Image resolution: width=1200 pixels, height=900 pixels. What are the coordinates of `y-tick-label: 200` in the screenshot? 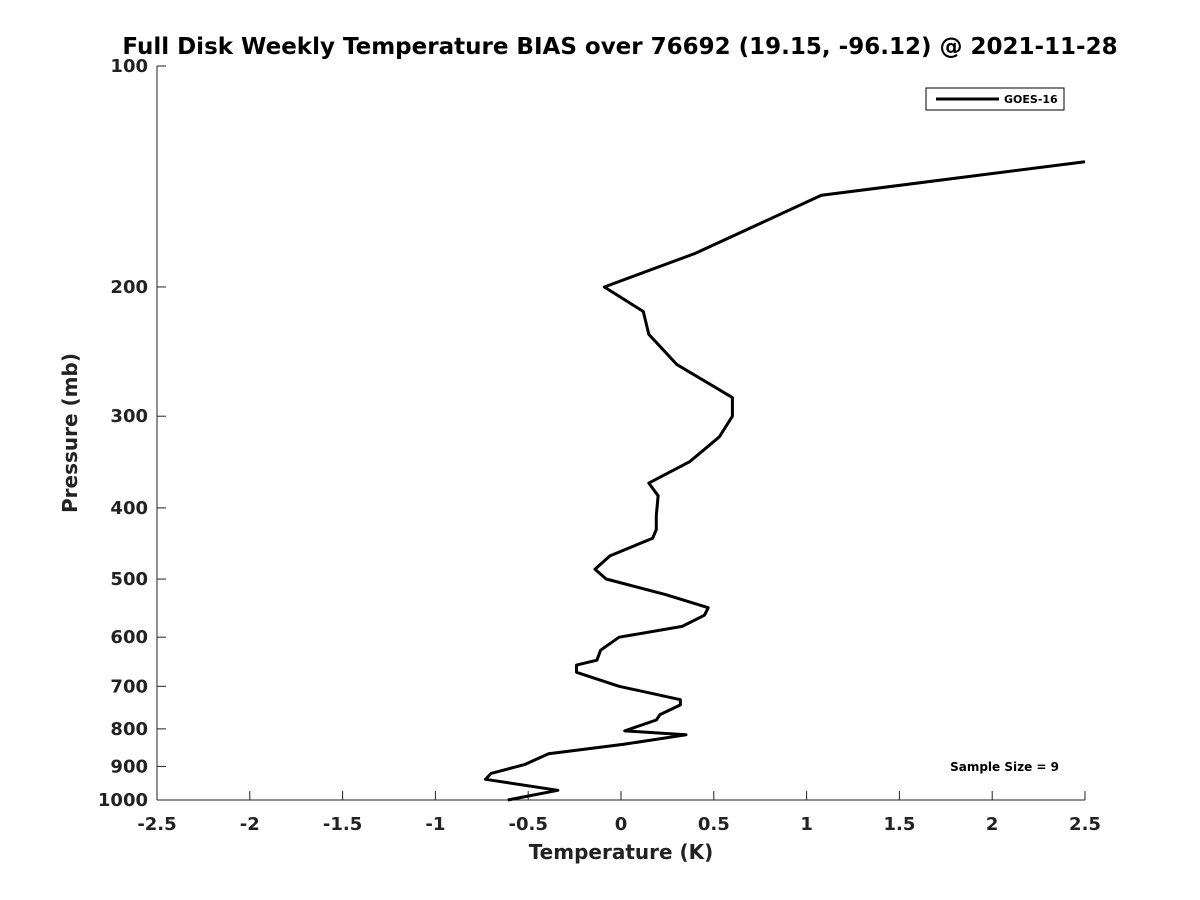 It's located at (129, 287).